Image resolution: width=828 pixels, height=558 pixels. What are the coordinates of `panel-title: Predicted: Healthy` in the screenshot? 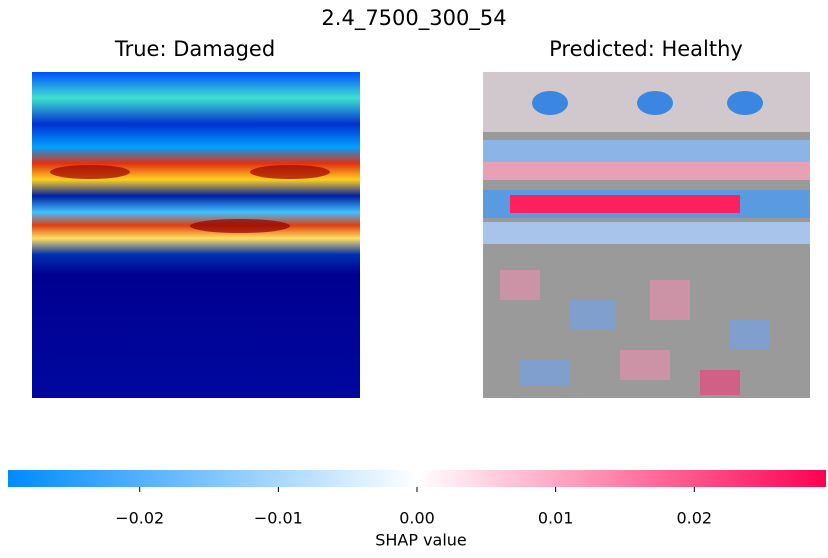 It's located at (646, 49).